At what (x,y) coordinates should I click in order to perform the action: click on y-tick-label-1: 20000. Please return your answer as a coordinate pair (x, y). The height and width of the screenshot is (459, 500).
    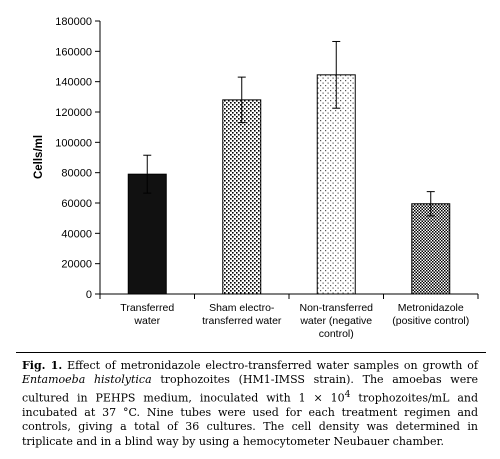
    Looking at the image, I should click on (76, 265).